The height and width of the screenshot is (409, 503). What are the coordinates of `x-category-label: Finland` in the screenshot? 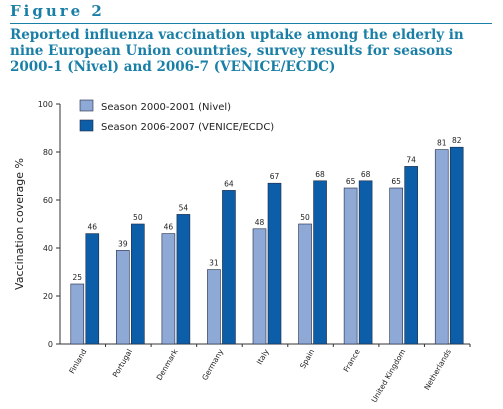 It's located at (77, 361).